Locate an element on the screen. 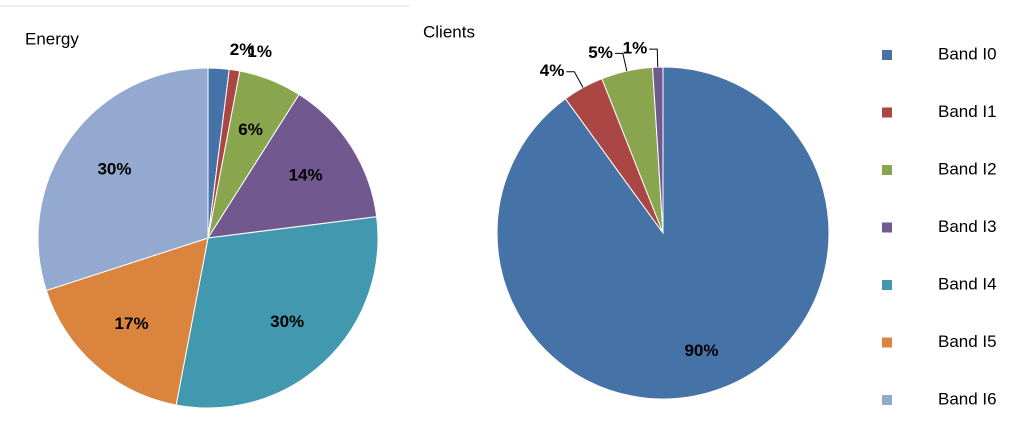  legend-label: Band I6 is located at coordinates (967, 398).